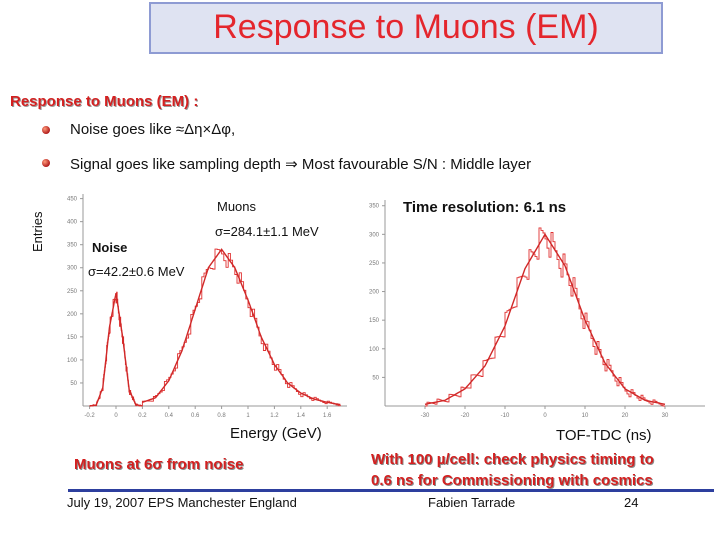 The height and width of the screenshot is (540, 720). Describe the element at coordinates (274, 416) in the screenshot. I see `x-tick-label: 1.2` at that location.